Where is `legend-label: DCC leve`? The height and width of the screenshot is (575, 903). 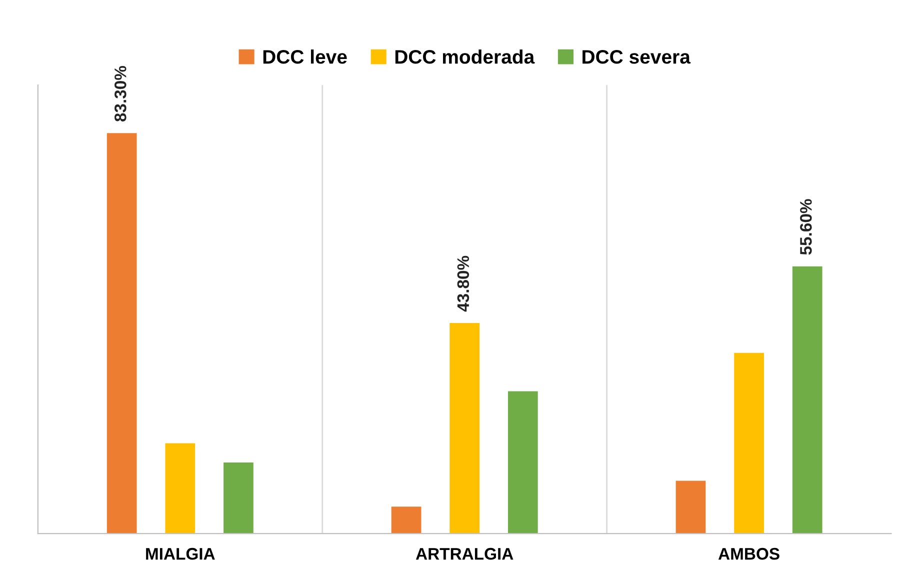 legend-label: DCC leve is located at coordinates (305, 56).